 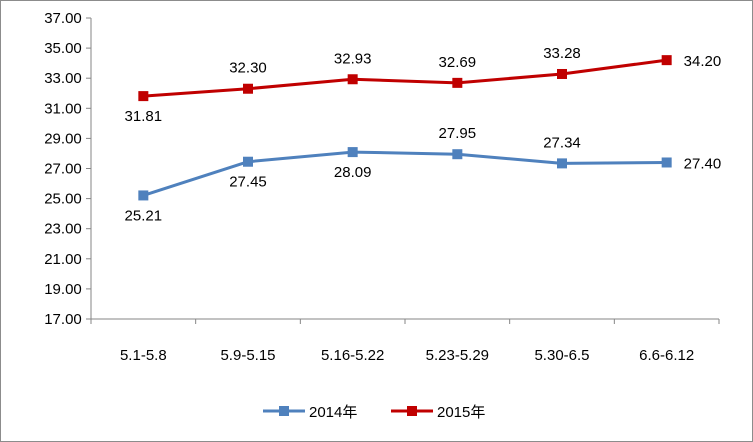 What do you see at coordinates (63, 229) in the screenshot?
I see `y-tick-label: 23.00` at bounding box center [63, 229].